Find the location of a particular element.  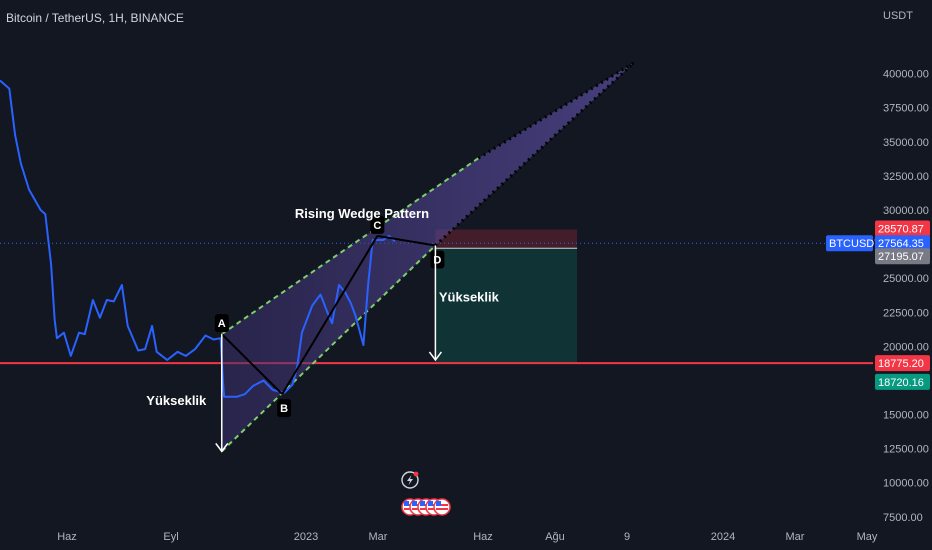

y-tick-label: 30000.00 is located at coordinates (906, 211).